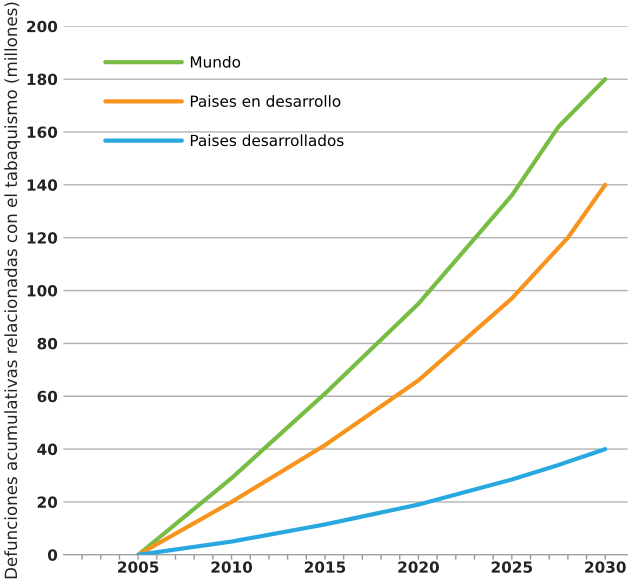 The height and width of the screenshot is (584, 634). What do you see at coordinates (53, 555) in the screenshot?
I see `y-tick-label: 0` at bounding box center [53, 555].